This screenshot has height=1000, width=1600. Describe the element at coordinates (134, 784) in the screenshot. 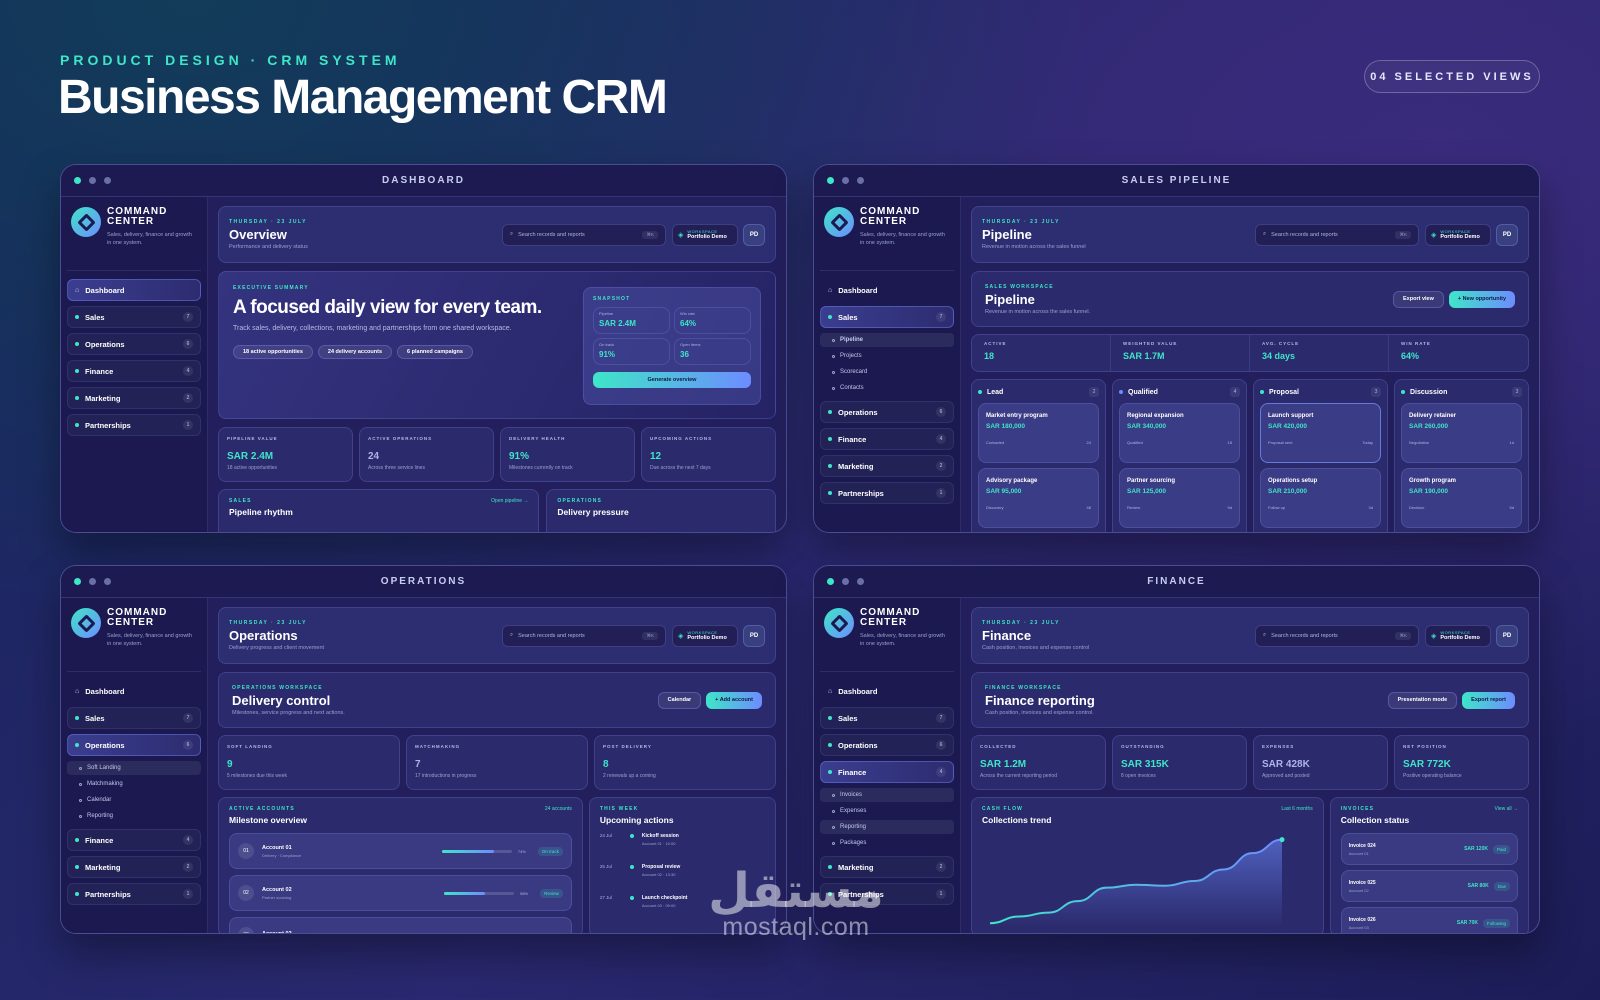

I see `subnav-matchmaking: Matchmaking` at that location.